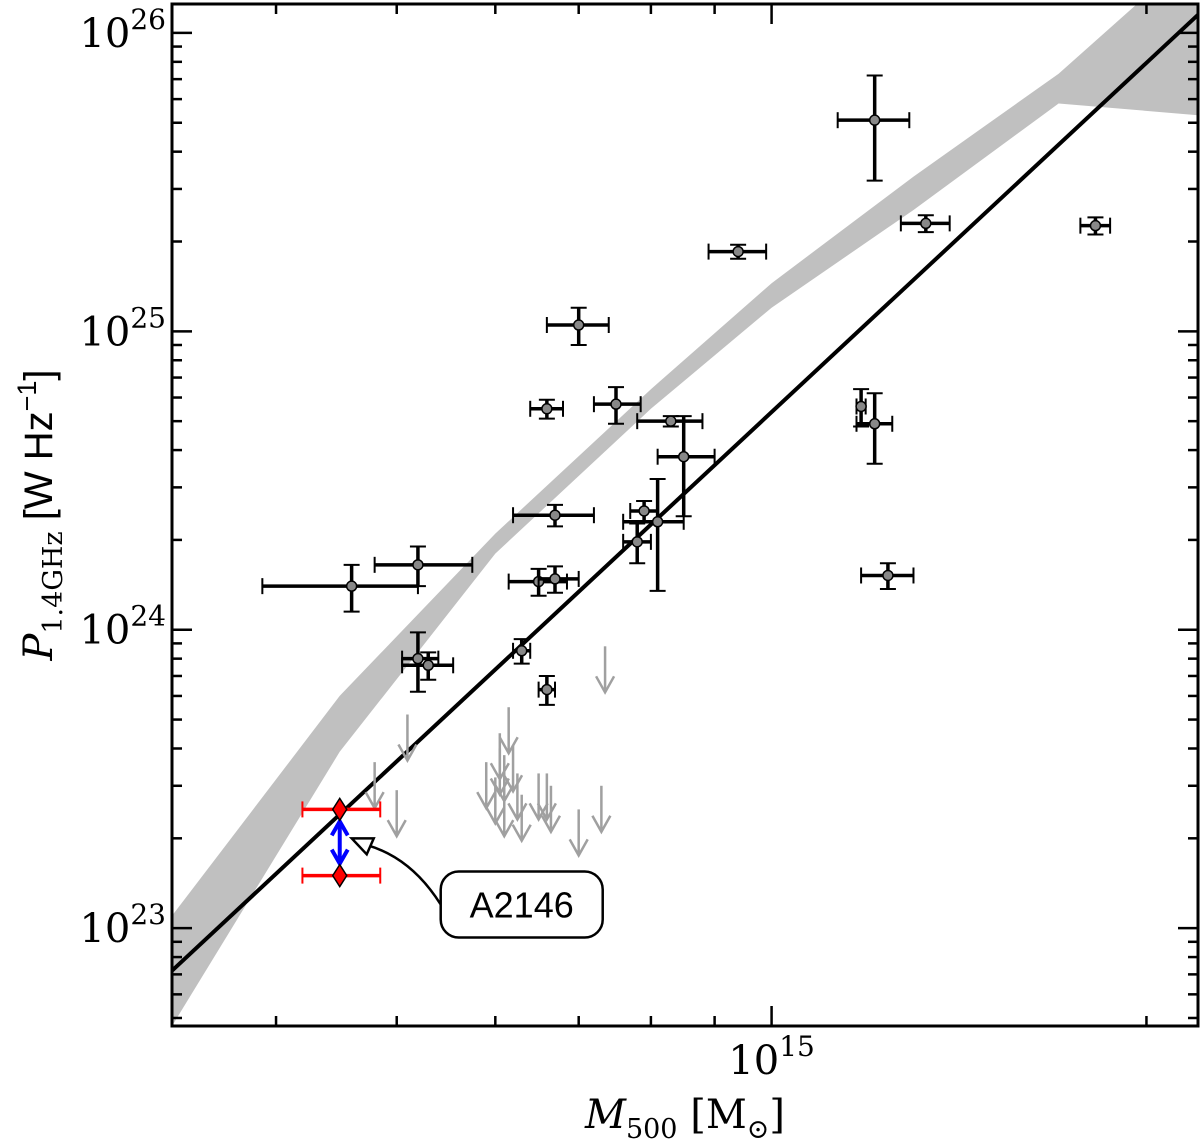  Describe the element at coordinates (758, 1128) in the screenshot. I see `x-axis-label-unit-sub: ⊙` at that location.